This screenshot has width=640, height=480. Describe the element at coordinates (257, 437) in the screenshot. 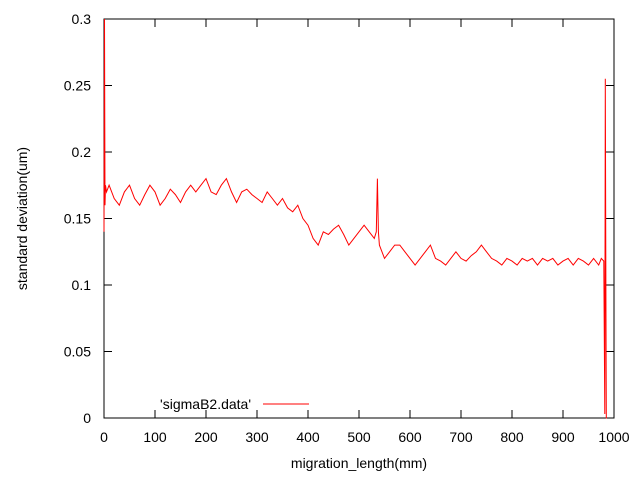

I see `x-tick-label: 300` at that location.